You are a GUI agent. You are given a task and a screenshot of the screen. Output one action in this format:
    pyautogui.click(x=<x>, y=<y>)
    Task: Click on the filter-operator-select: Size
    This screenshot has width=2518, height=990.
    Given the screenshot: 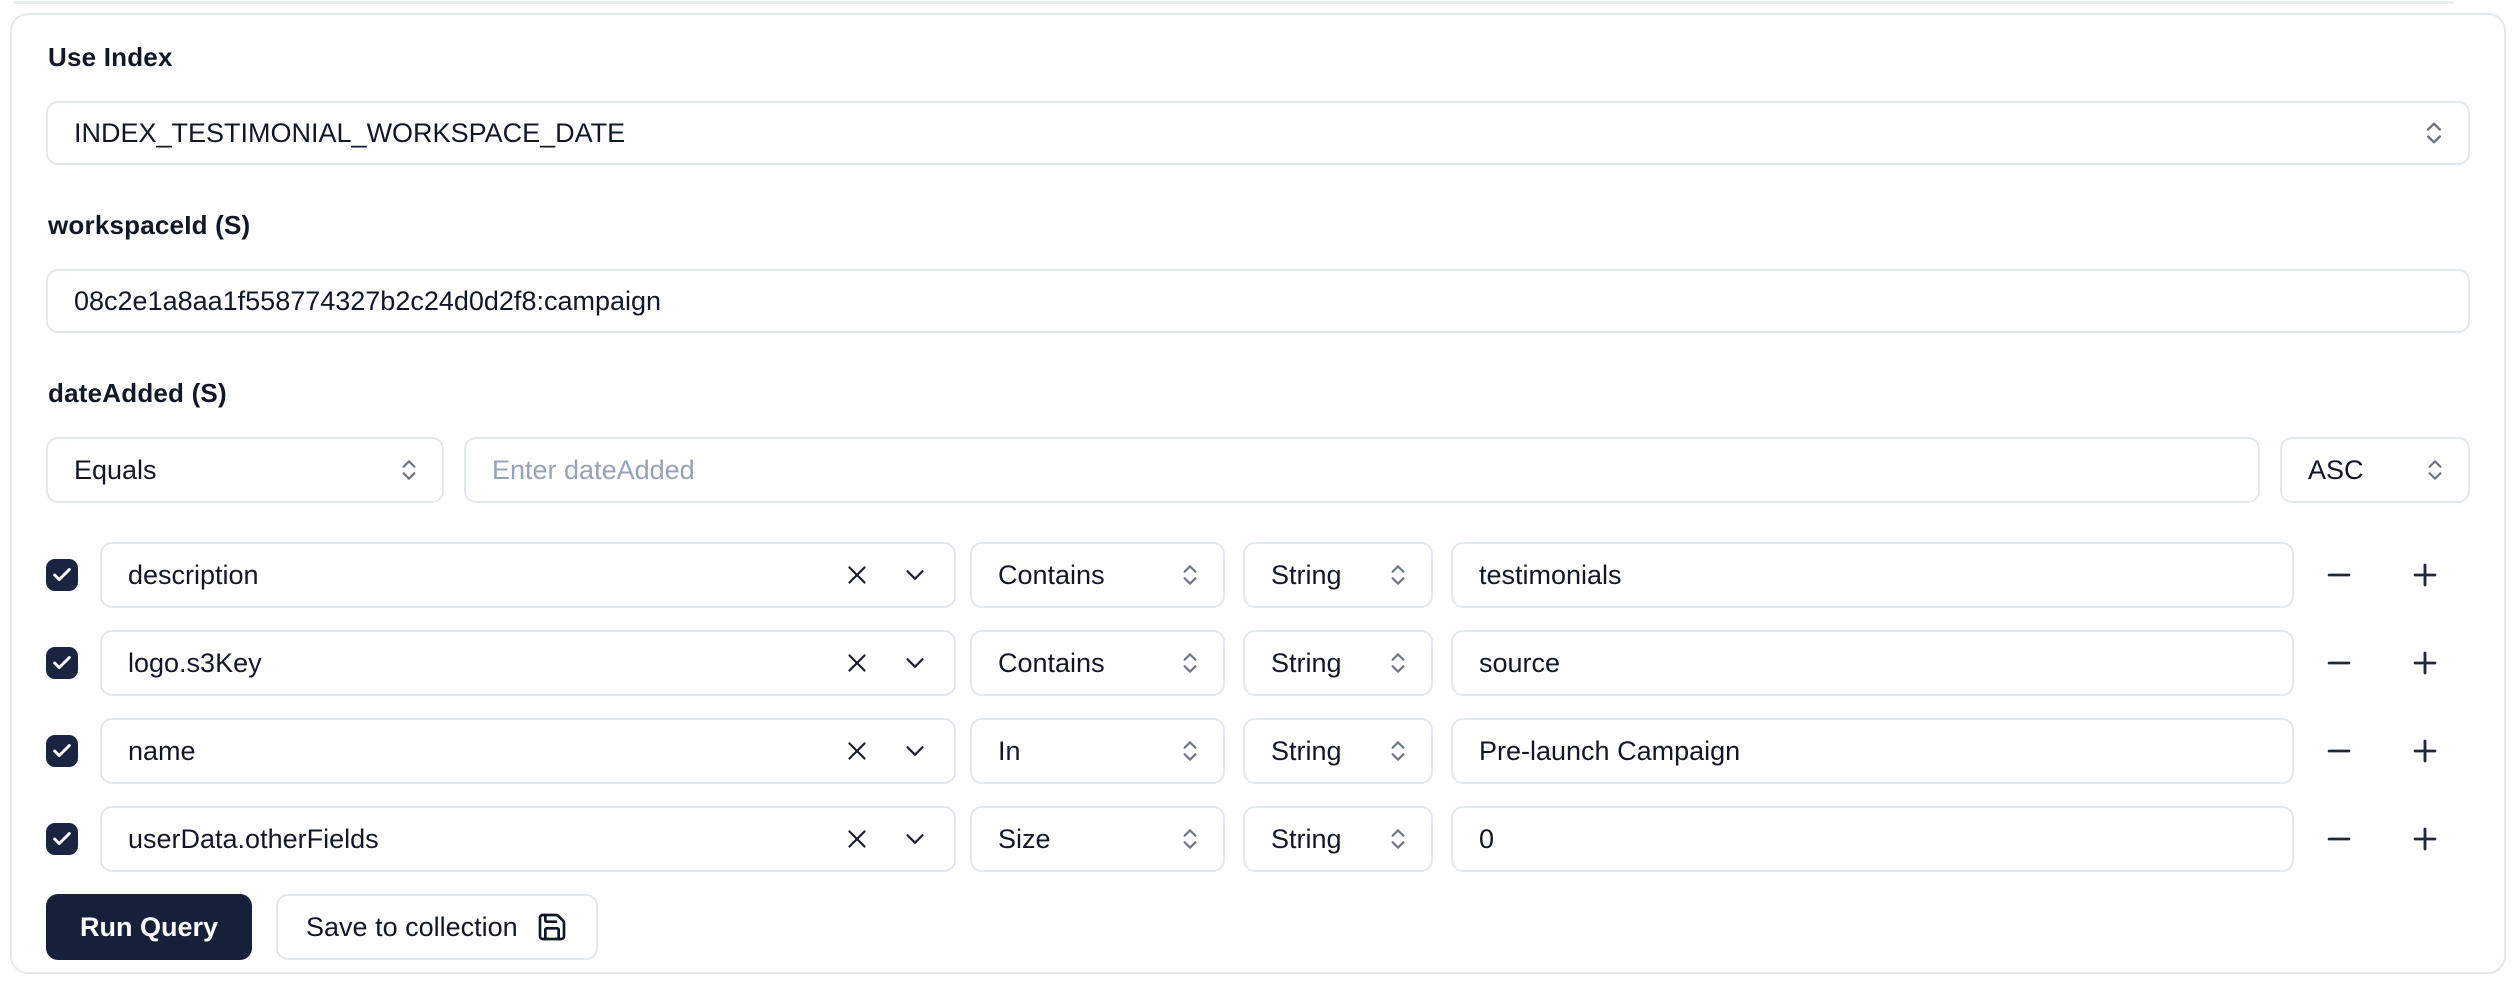 What is the action you would take?
    pyautogui.click(x=1097, y=839)
    